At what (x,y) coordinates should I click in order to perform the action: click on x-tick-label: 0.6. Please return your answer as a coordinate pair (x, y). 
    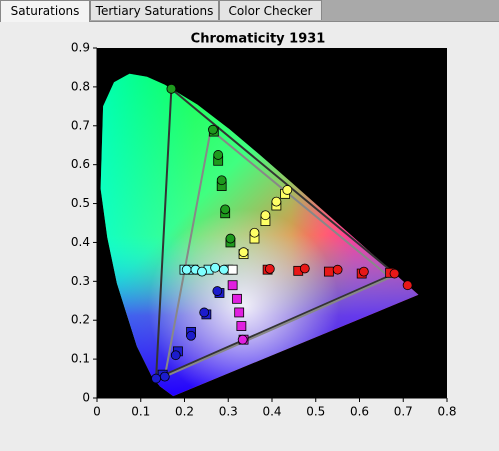
    Looking at the image, I should click on (359, 412).